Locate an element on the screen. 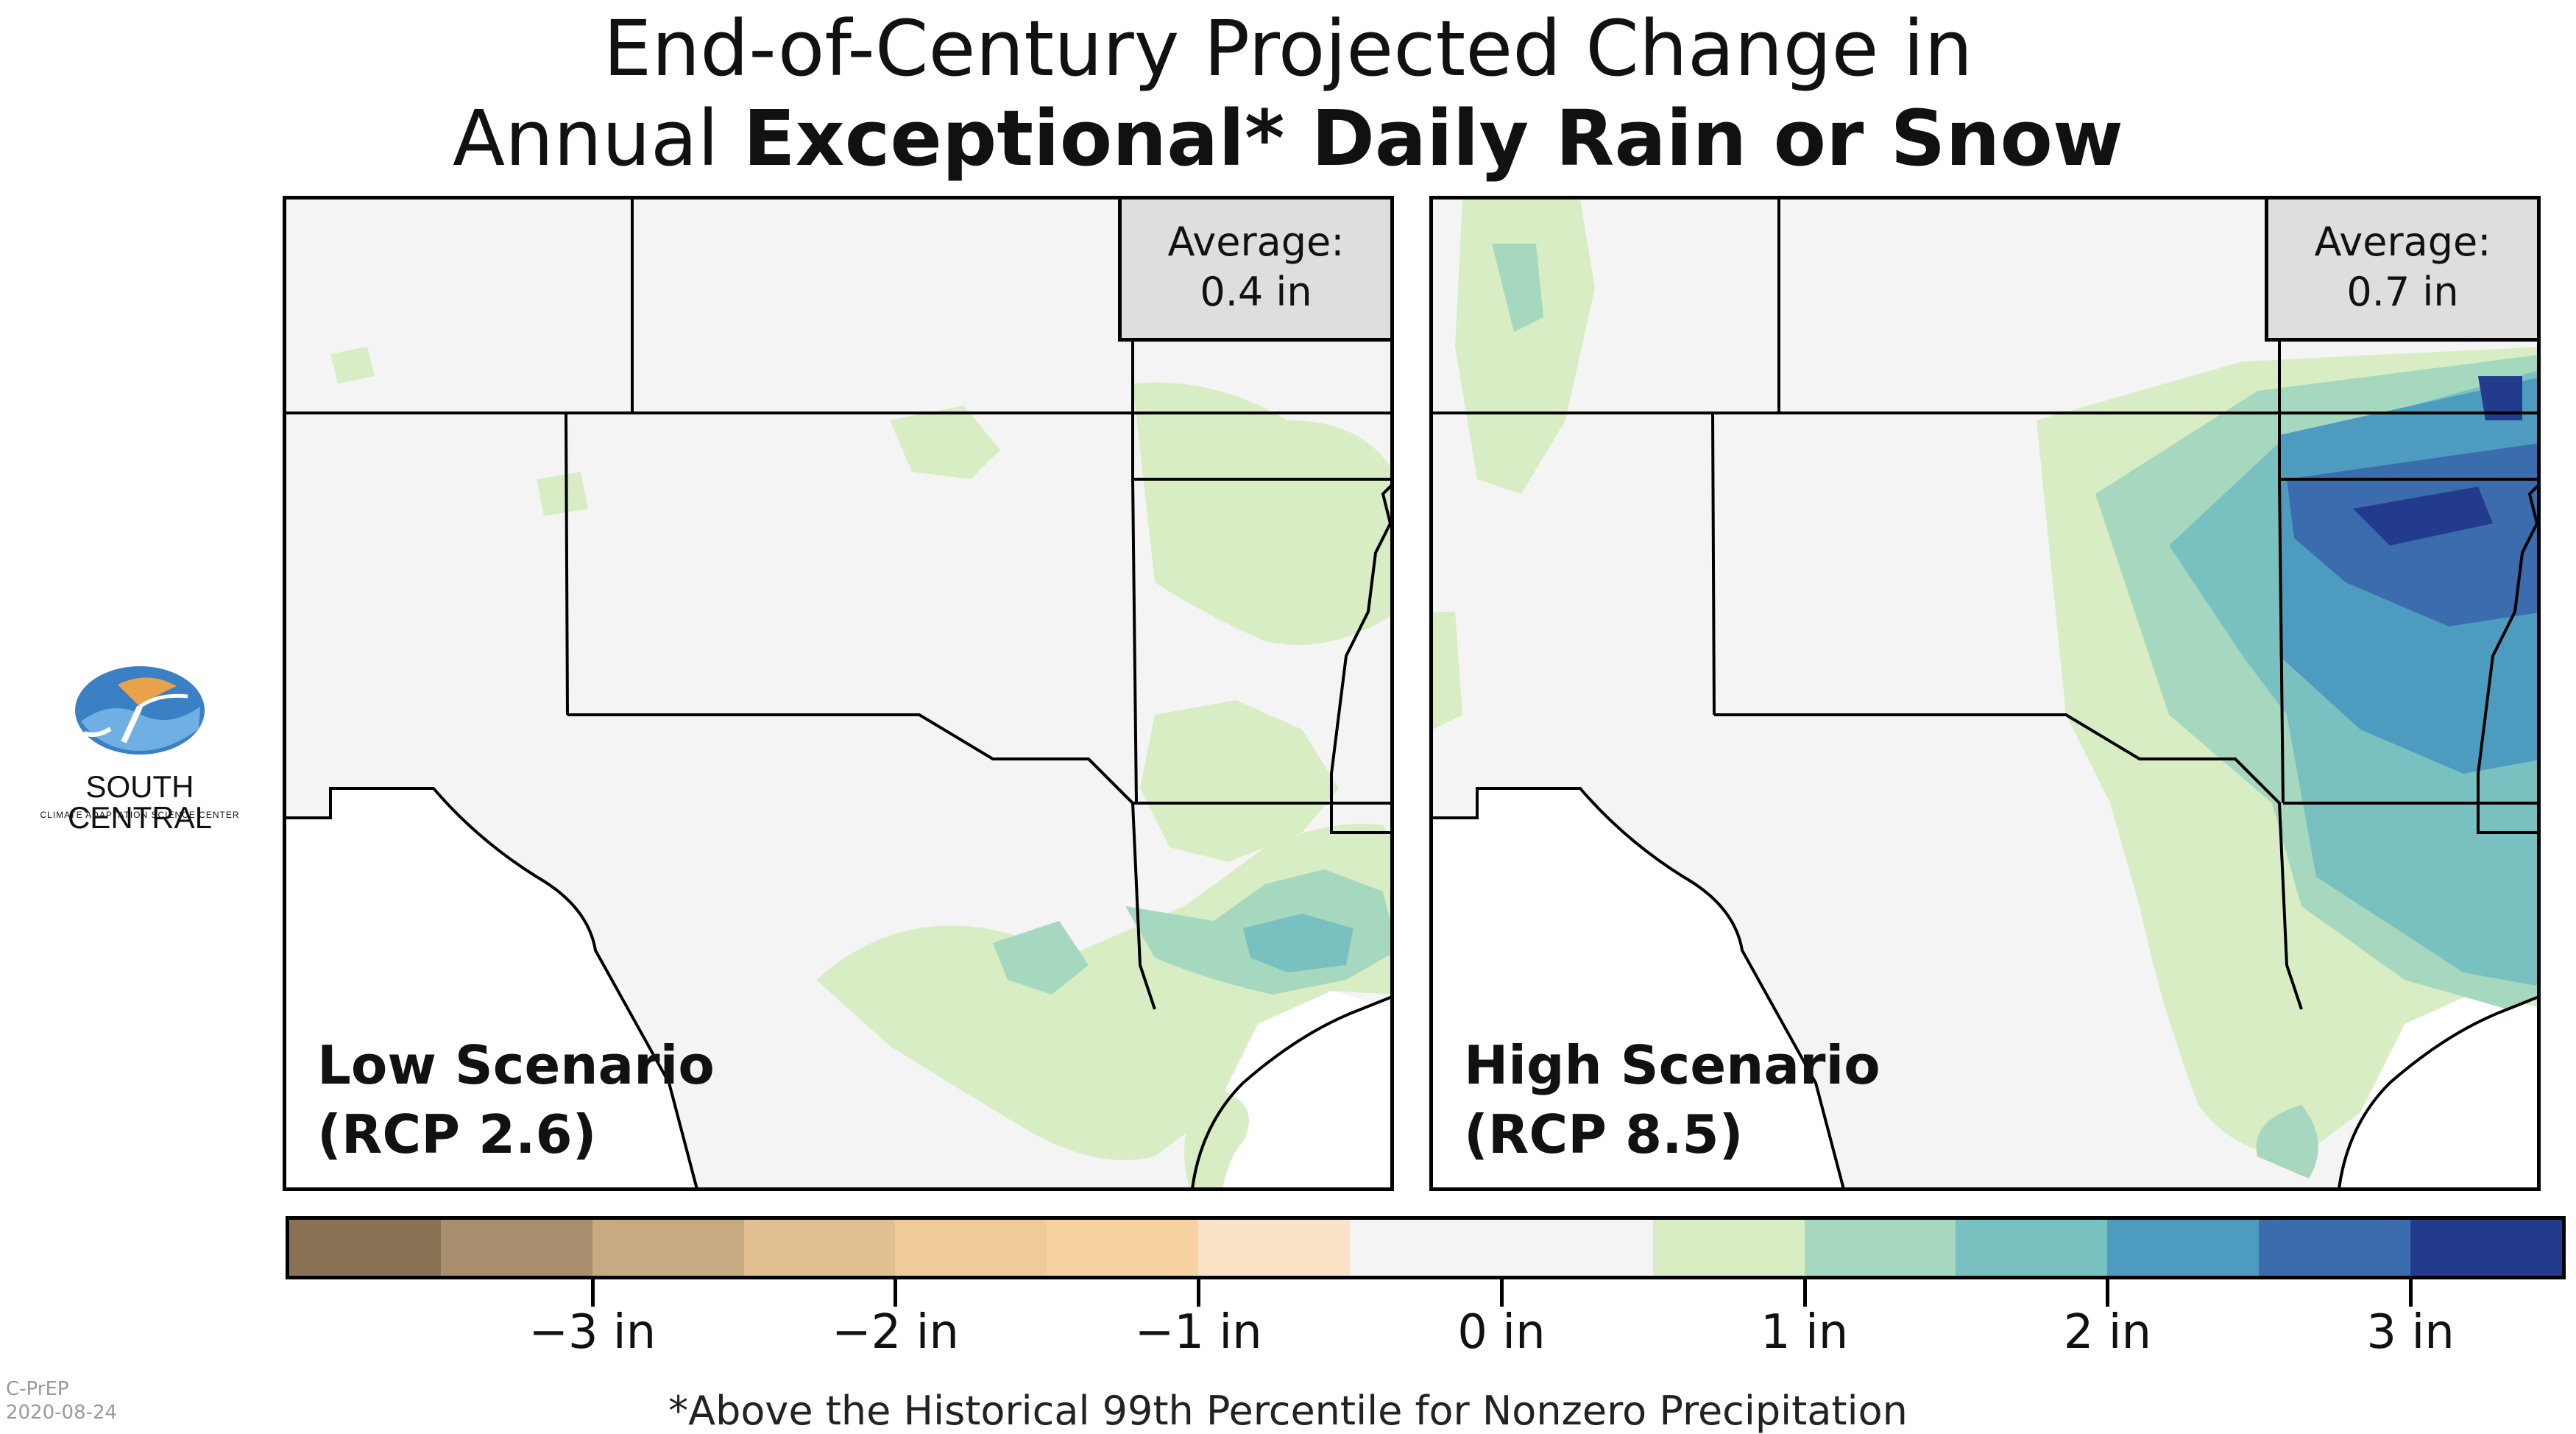  title-emphasis: Exceptional* Daily Rain or Snow is located at coordinates (1433, 138).